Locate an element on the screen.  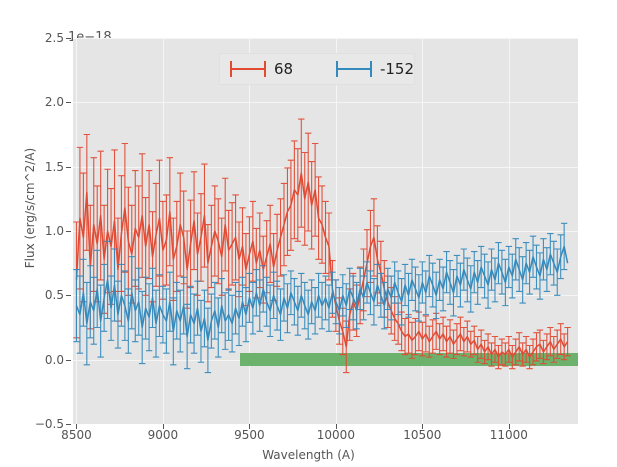
y-axis-ticks: −0.5 0.0 0.5 1.0 1.5 2.0 2.5 is located at coordinates (35, 233).